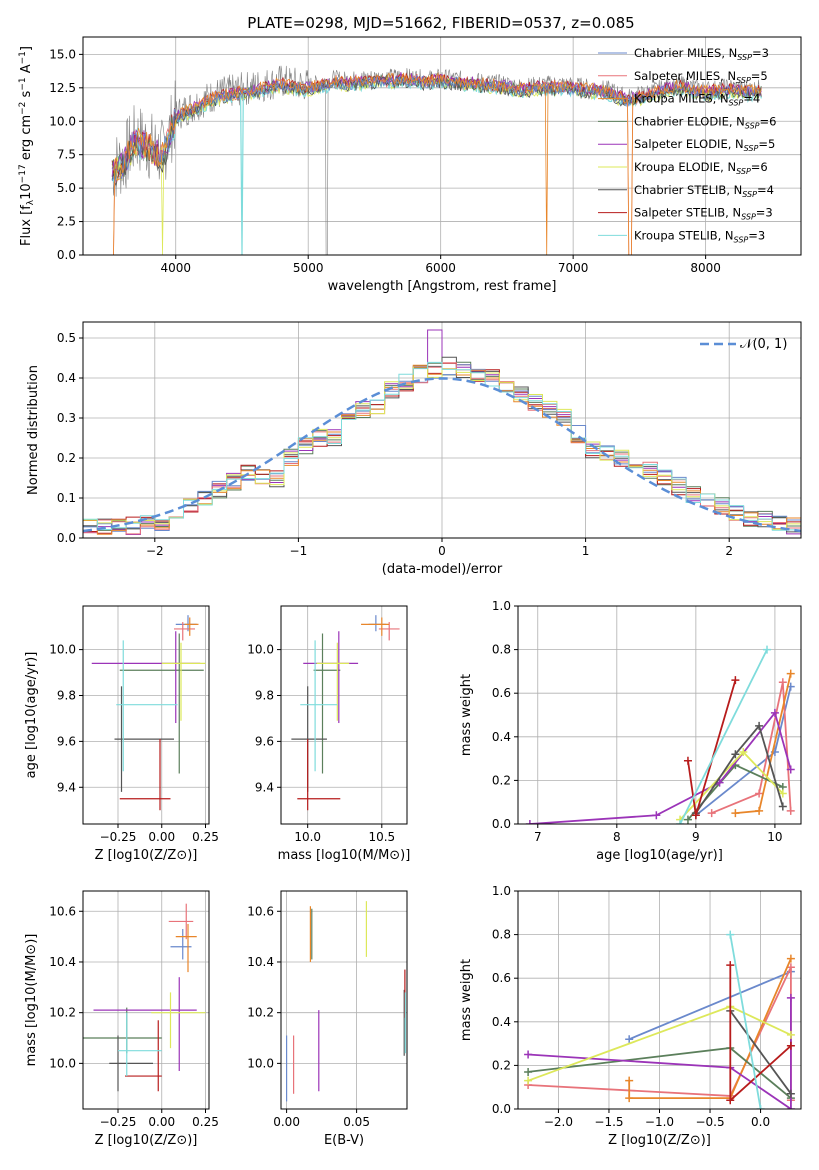 The width and height of the screenshot is (819, 1170). What do you see at coordinates (760, 1052) in the screenshot?
I see `mass-weight-vs-z-series-line` at bounding box center [760, 1052].